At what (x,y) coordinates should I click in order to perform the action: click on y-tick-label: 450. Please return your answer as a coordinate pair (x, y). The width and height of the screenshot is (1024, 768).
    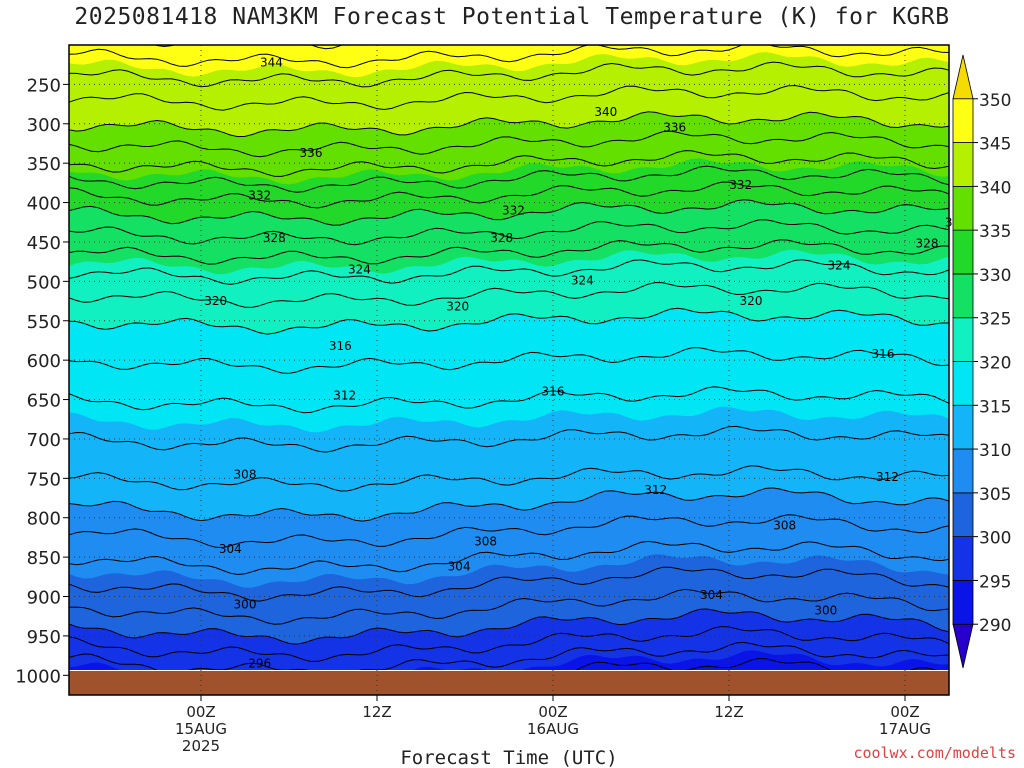
    Looking at the image, I should click on (44, 243).